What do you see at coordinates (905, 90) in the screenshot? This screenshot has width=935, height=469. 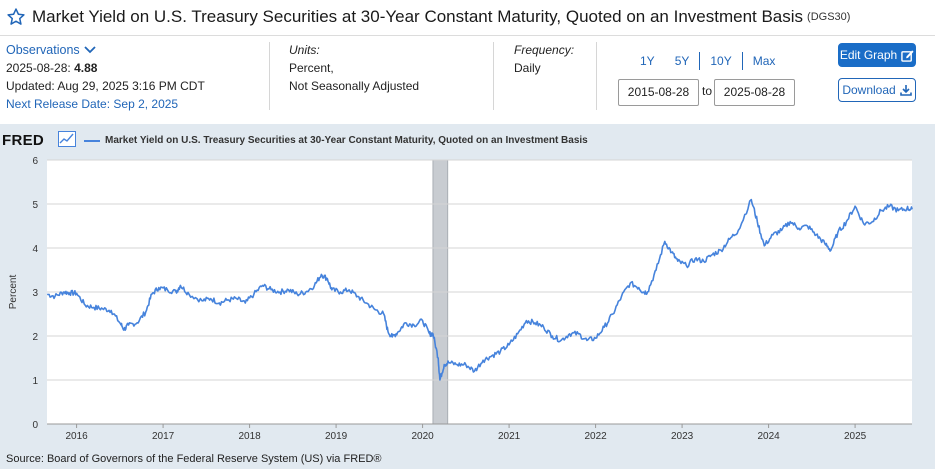 I see `download-icon` at bounding box center [905, 90].